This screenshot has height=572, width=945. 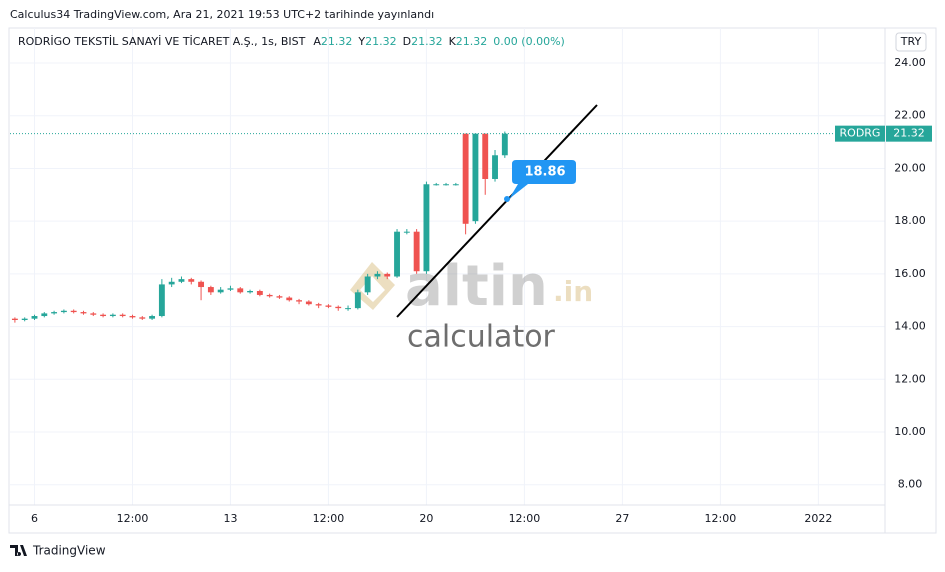 I want to click on ohlc-key: K, so click(x=453, y=41).